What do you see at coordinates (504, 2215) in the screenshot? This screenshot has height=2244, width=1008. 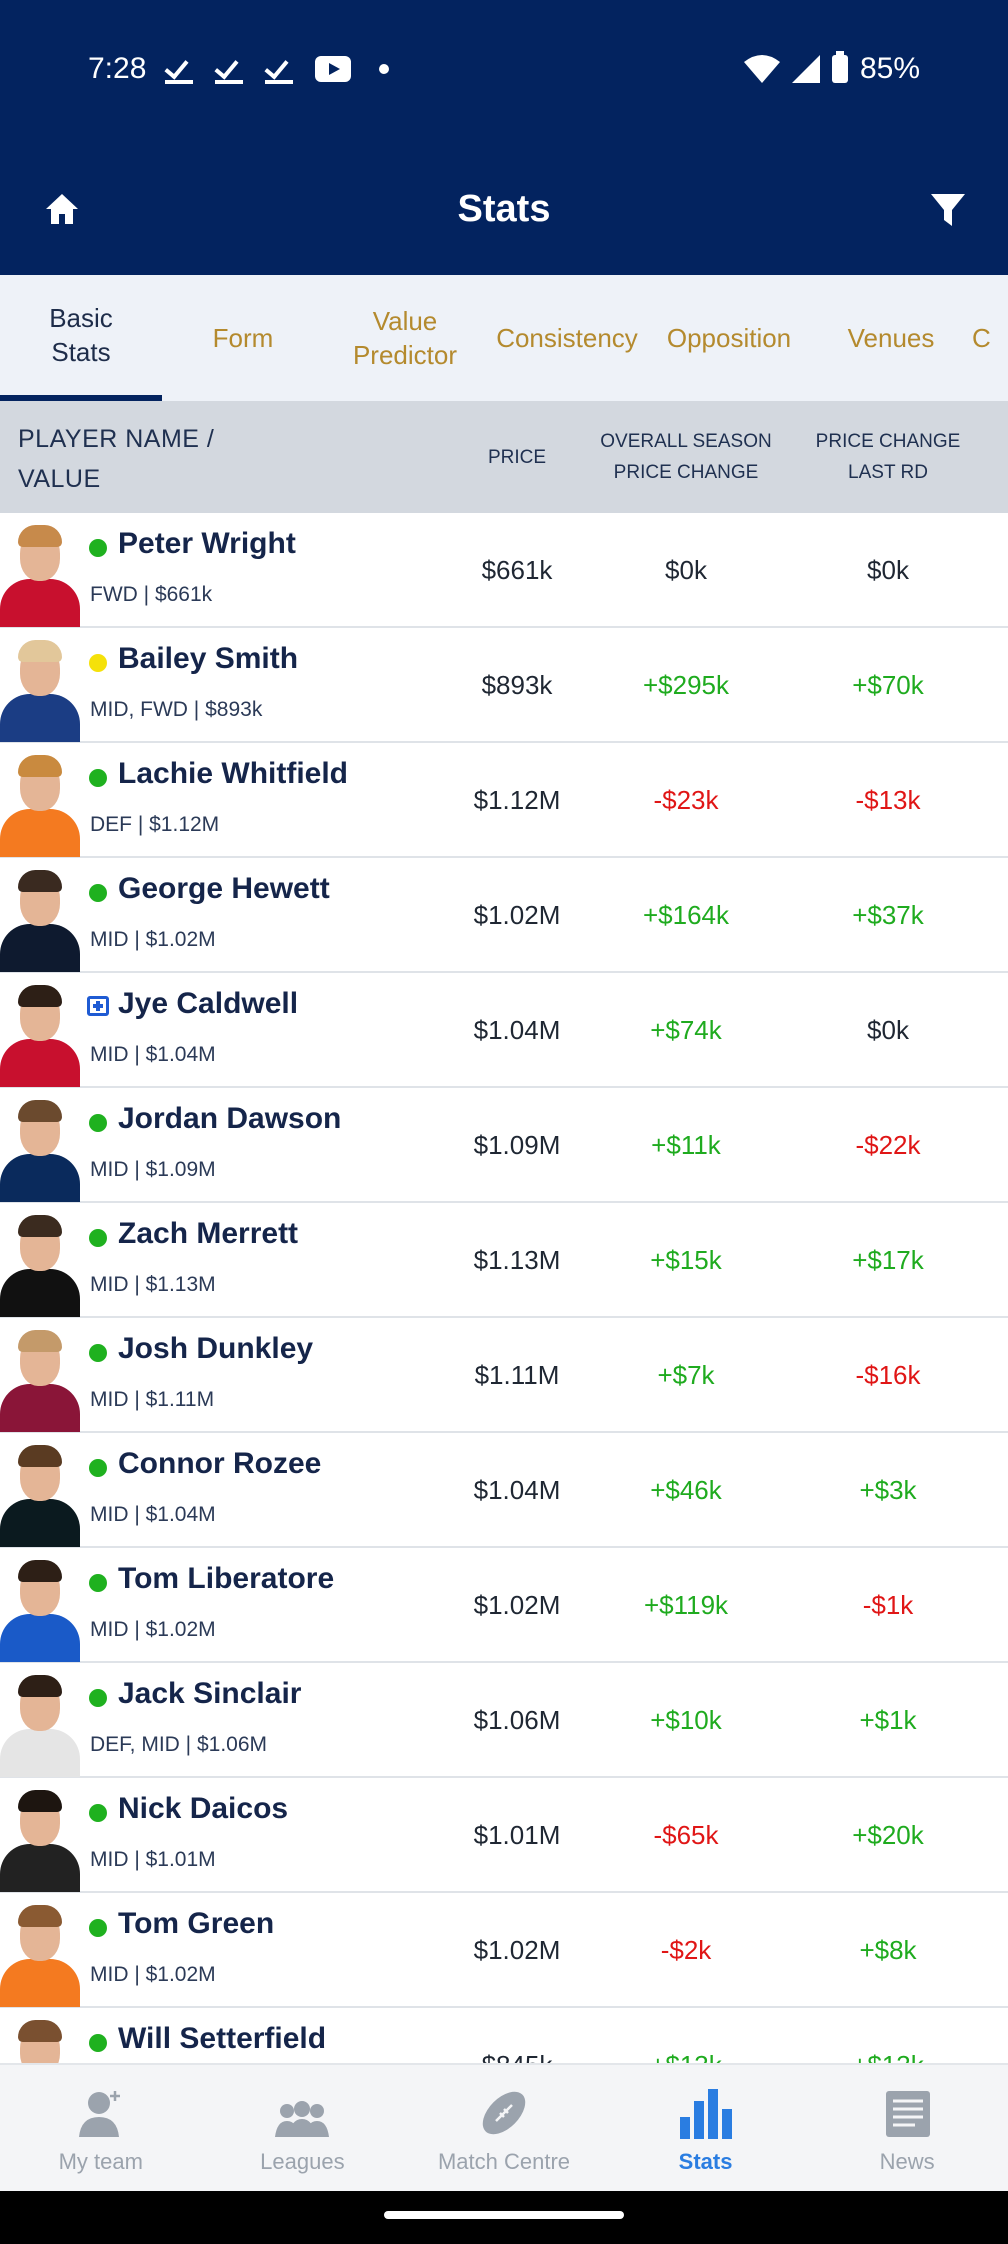 I see `gesture-handle` at bounding box center [504, 2215].